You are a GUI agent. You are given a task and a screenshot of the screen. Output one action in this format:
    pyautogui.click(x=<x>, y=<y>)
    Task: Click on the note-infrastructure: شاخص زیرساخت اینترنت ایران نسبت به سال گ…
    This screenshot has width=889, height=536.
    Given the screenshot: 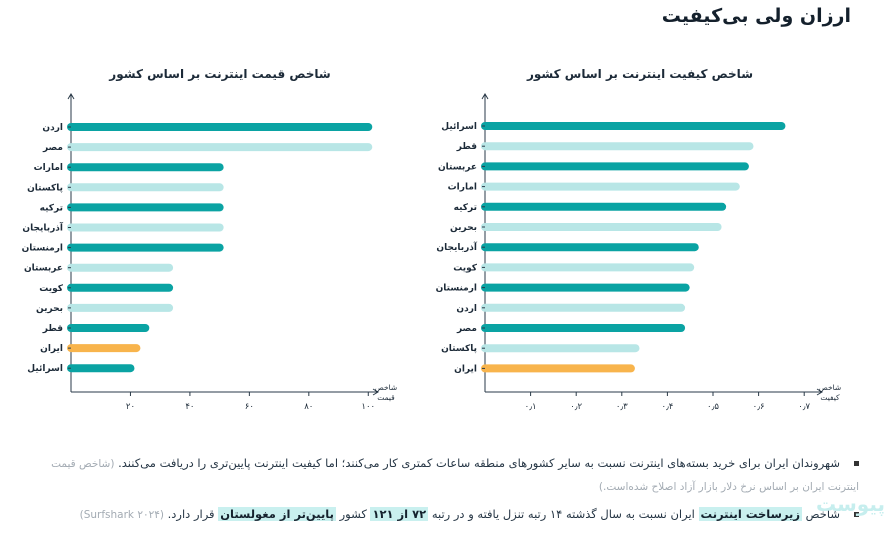 What is the action you would take?
    pyautogui.click(x=442, y=514)
    